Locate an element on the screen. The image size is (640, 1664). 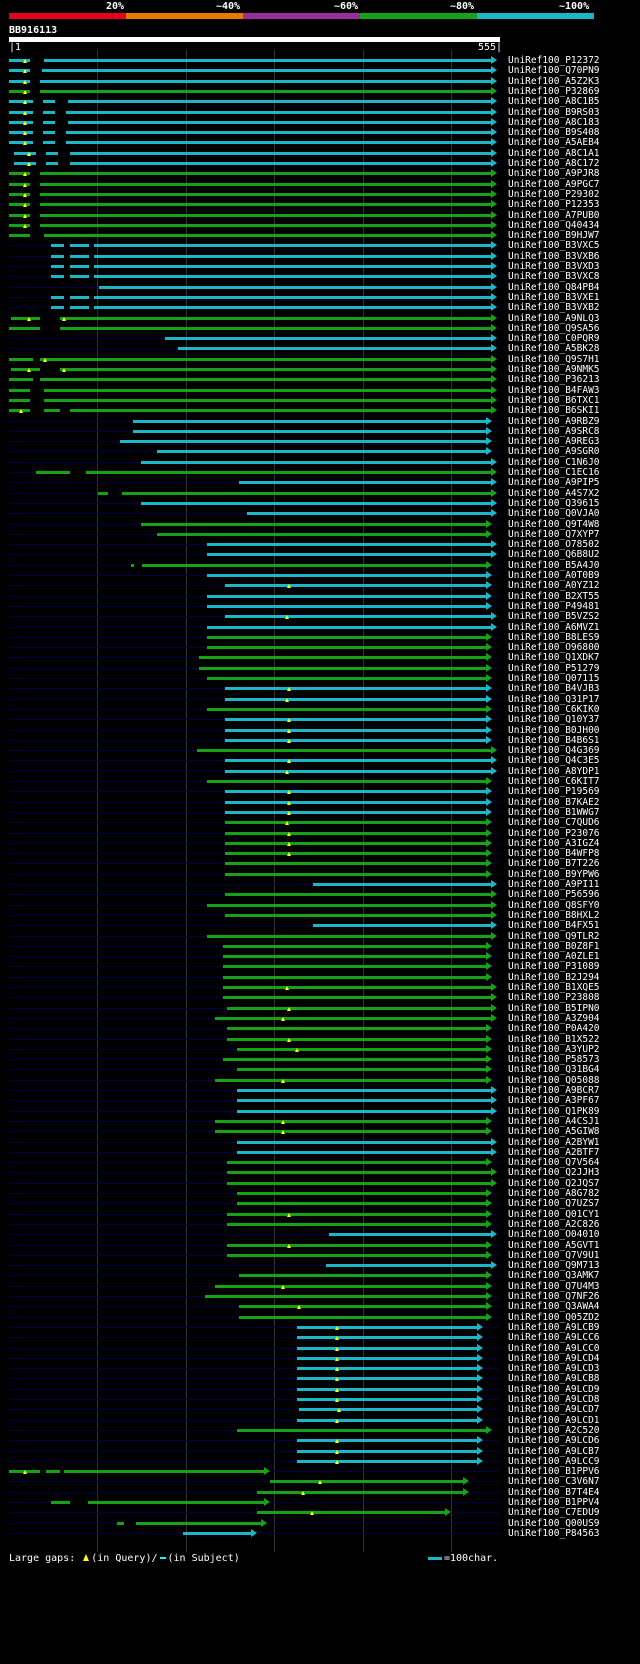
hit-row: UniRef100_C7QUD6 is located at coordinates (320, 822).